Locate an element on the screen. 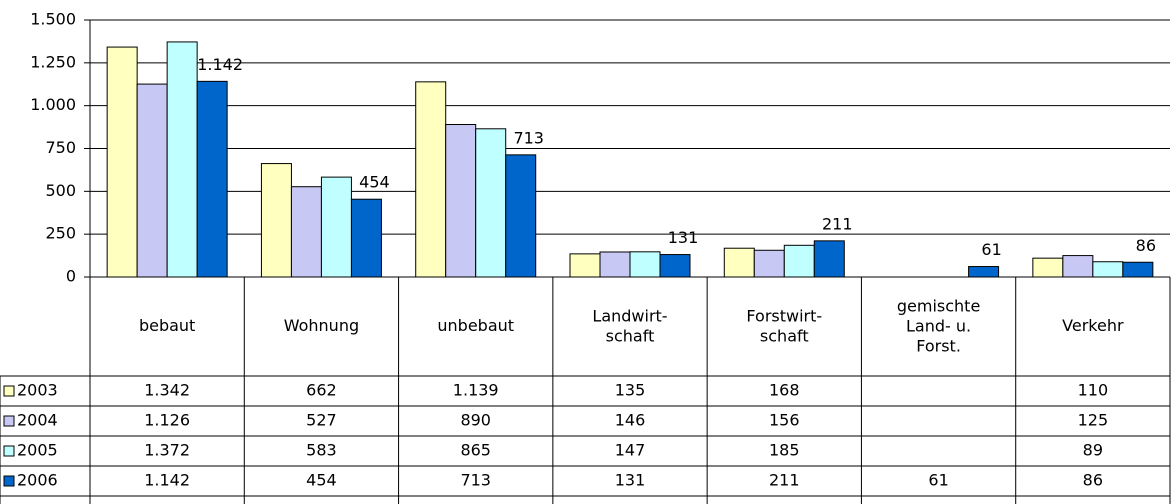 The image size is (1175, 504). table-cell: 1.139 is located at coordinates (476, 390).